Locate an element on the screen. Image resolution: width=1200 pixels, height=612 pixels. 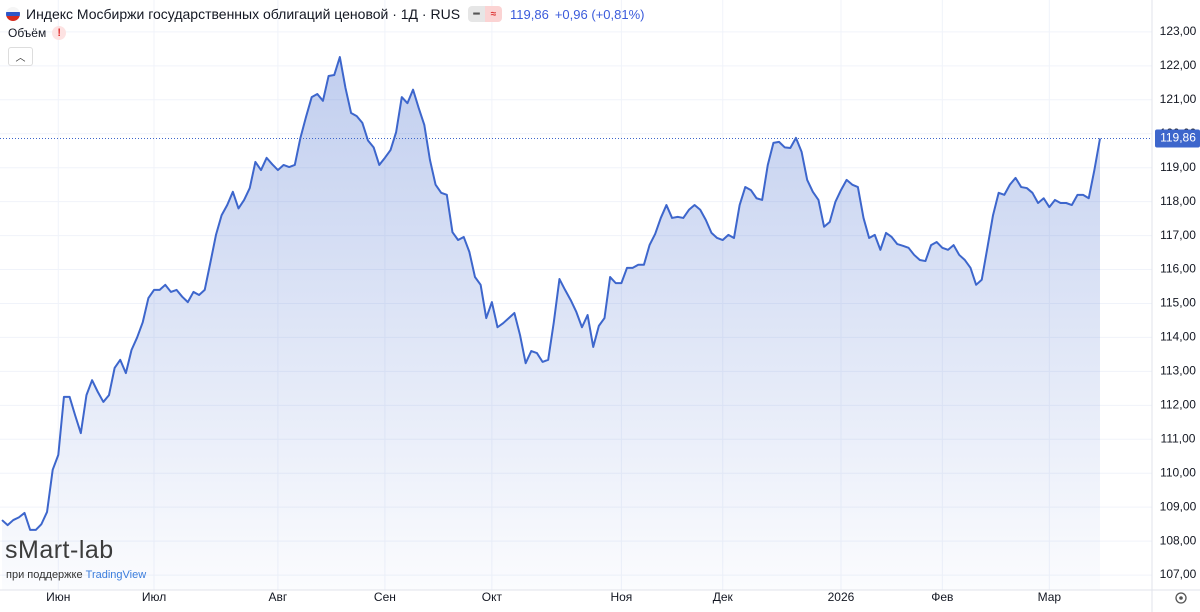
x-tick-label: Мар is located at coordinates (1050, 597).